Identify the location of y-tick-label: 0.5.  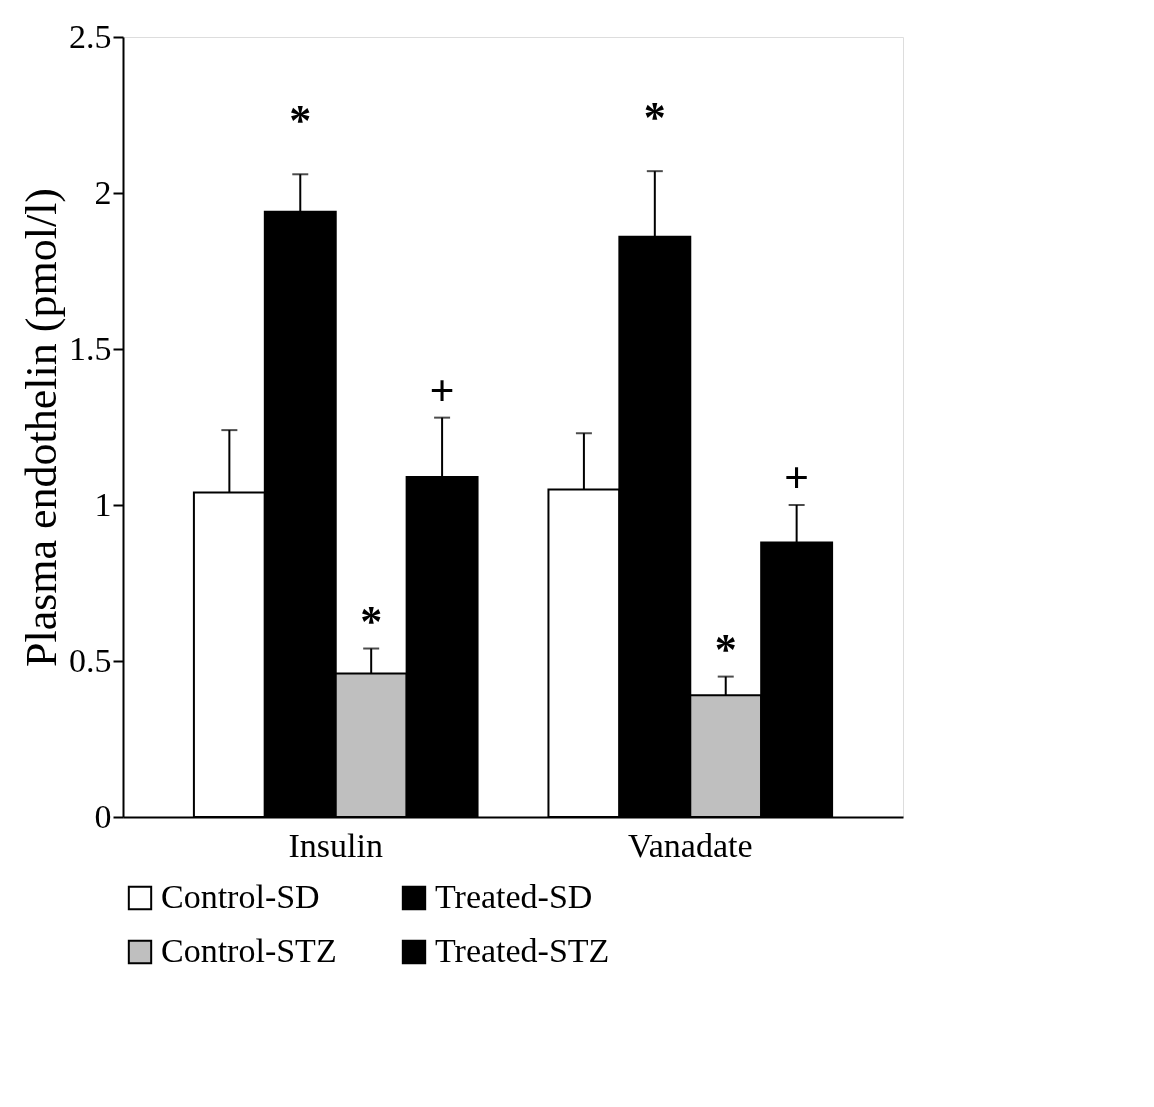
(90, 660).